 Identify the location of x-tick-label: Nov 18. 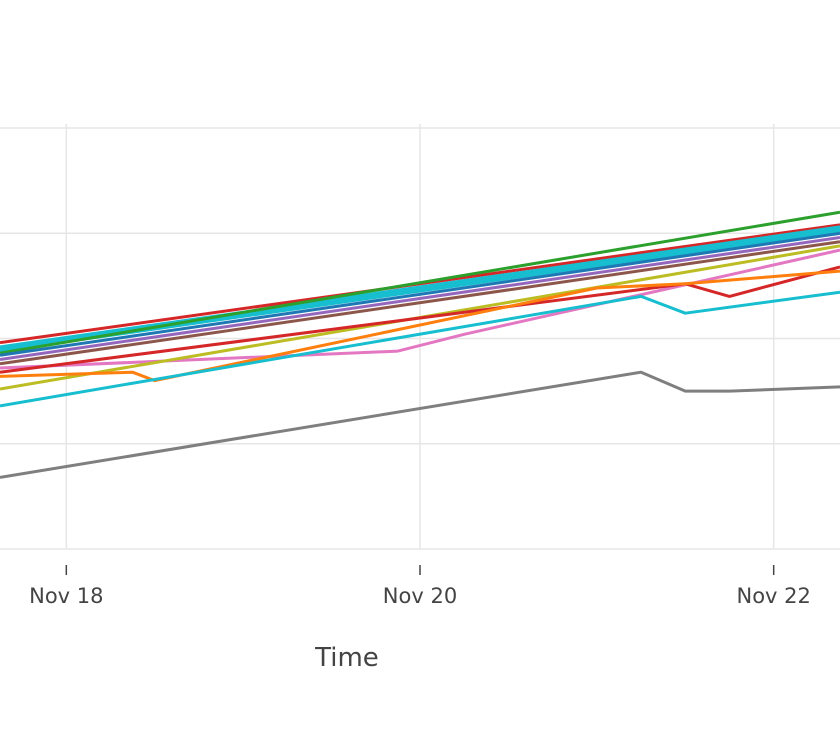
(66, 596).